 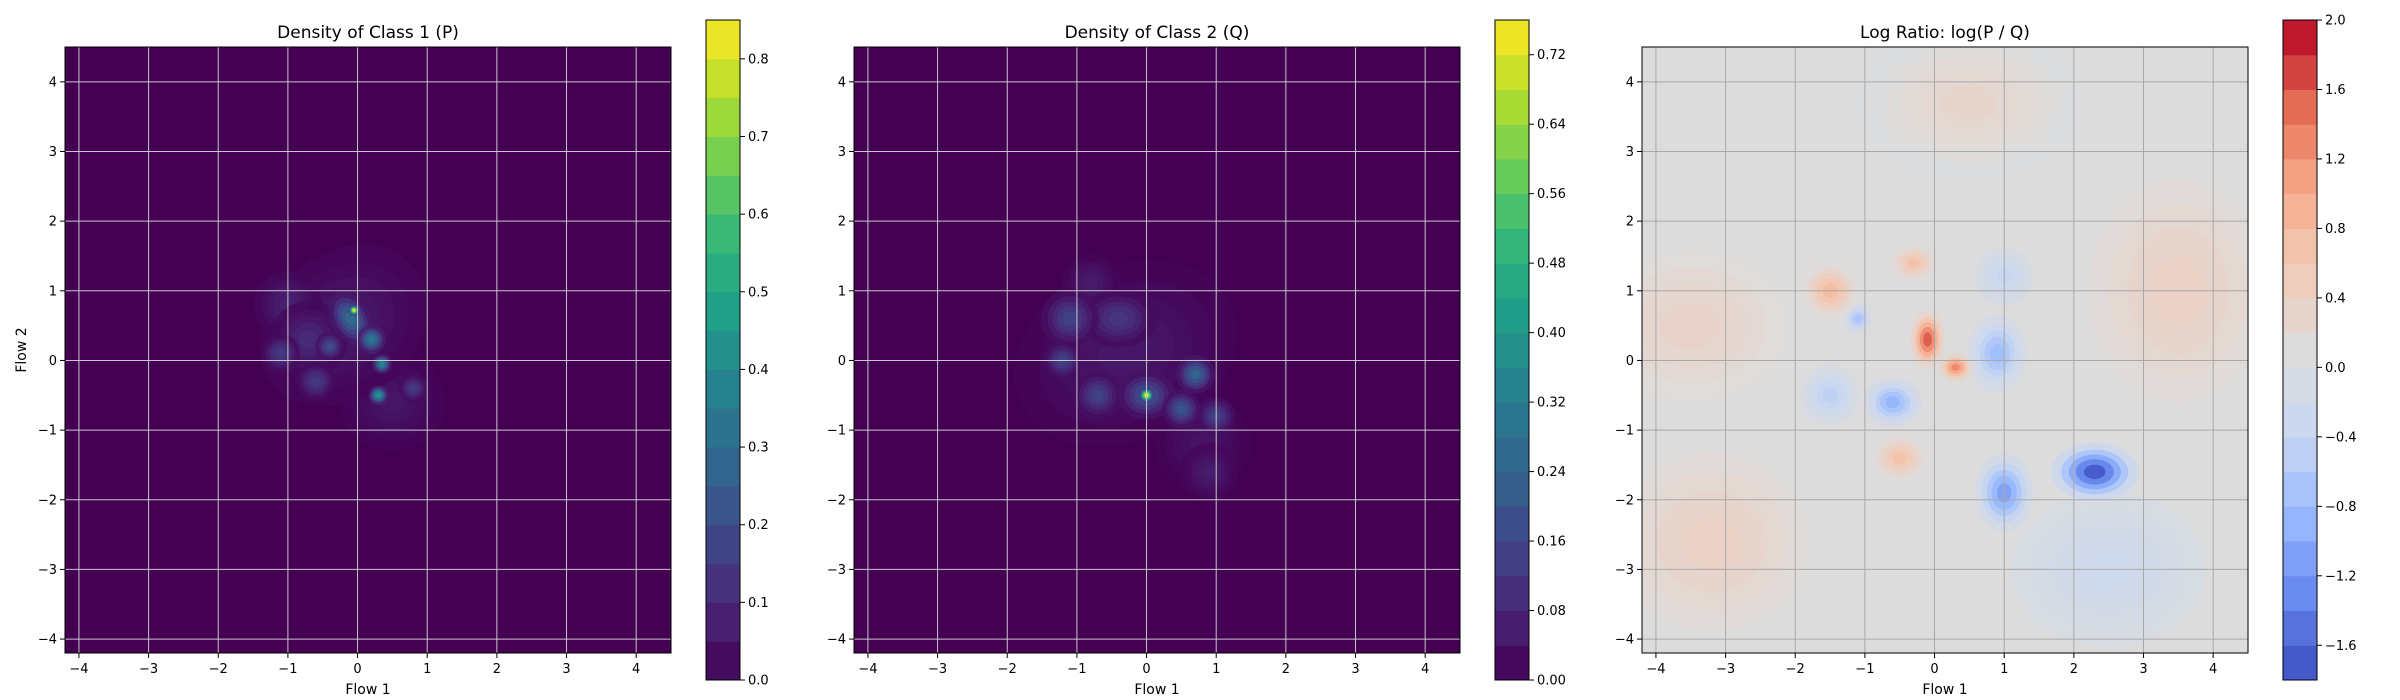 I want to click on colorbar-tick-label: 0.2, so click(x=758, y=525).